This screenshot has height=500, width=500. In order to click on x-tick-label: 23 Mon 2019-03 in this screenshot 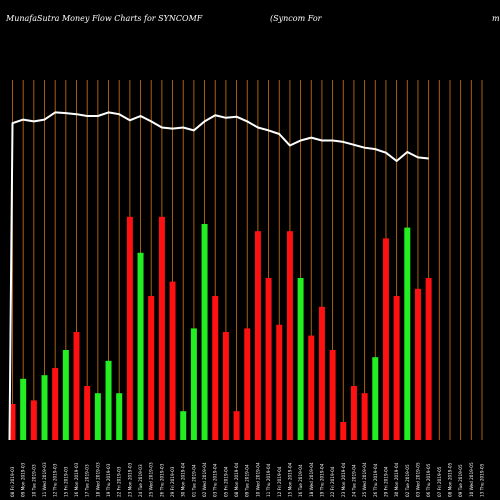, I will do `click(129, 479)`.